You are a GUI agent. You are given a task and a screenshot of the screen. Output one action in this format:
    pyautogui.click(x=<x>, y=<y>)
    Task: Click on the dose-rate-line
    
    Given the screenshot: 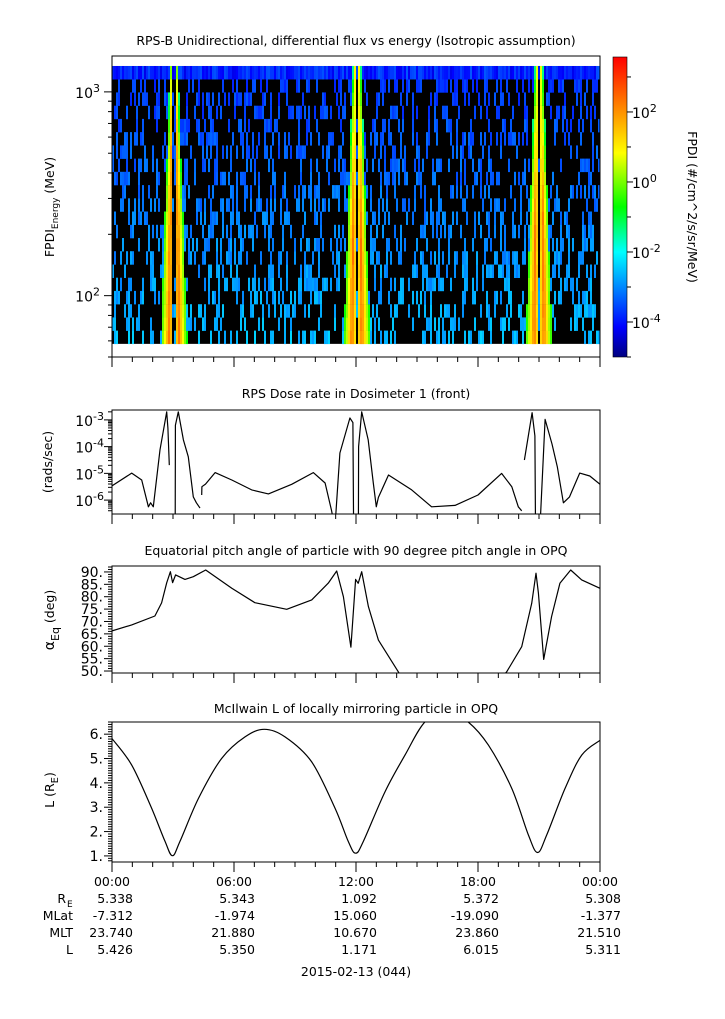 What is the action you would take?
    pyautogui.click(x=440, y=462)
    